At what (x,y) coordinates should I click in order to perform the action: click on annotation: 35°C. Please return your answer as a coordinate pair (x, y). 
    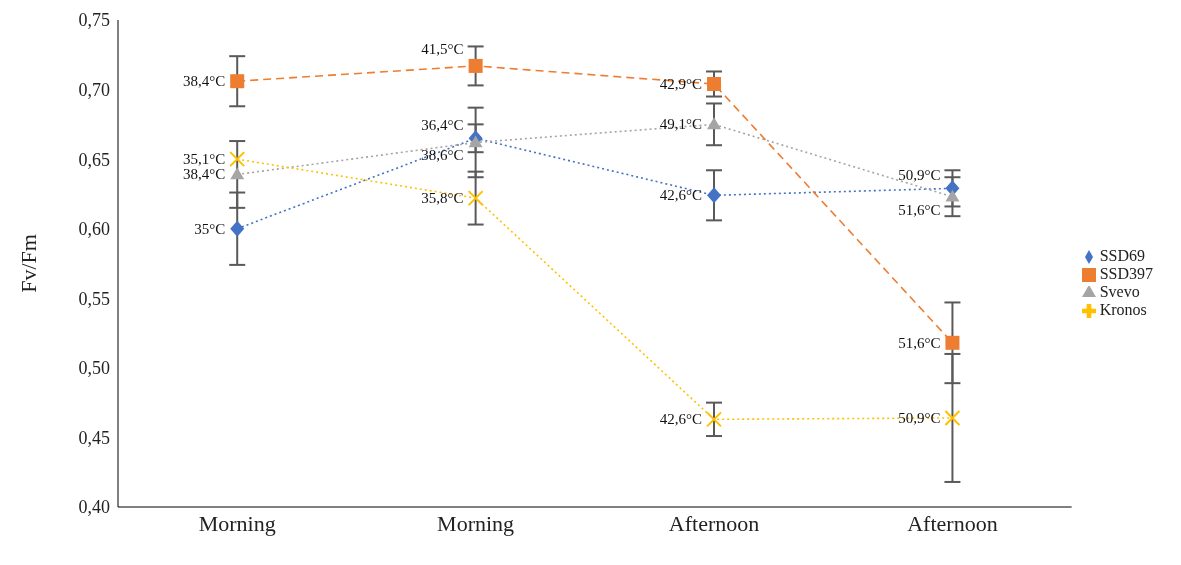
    Looking at the image, I should click on (210, 228).